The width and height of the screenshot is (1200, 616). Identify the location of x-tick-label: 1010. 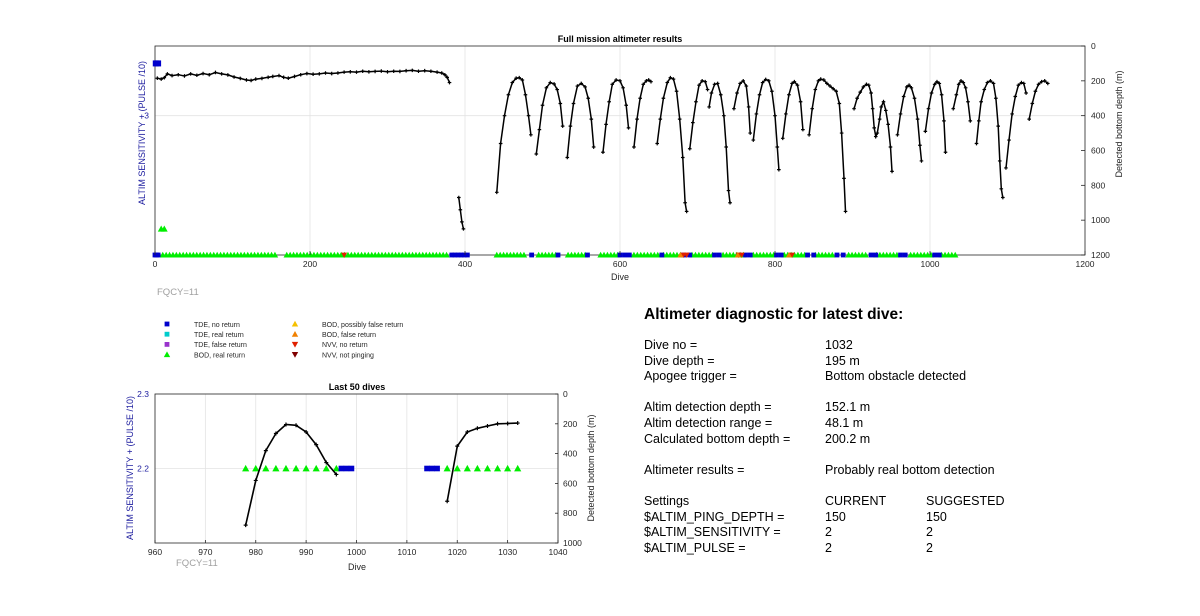
(406, 552).